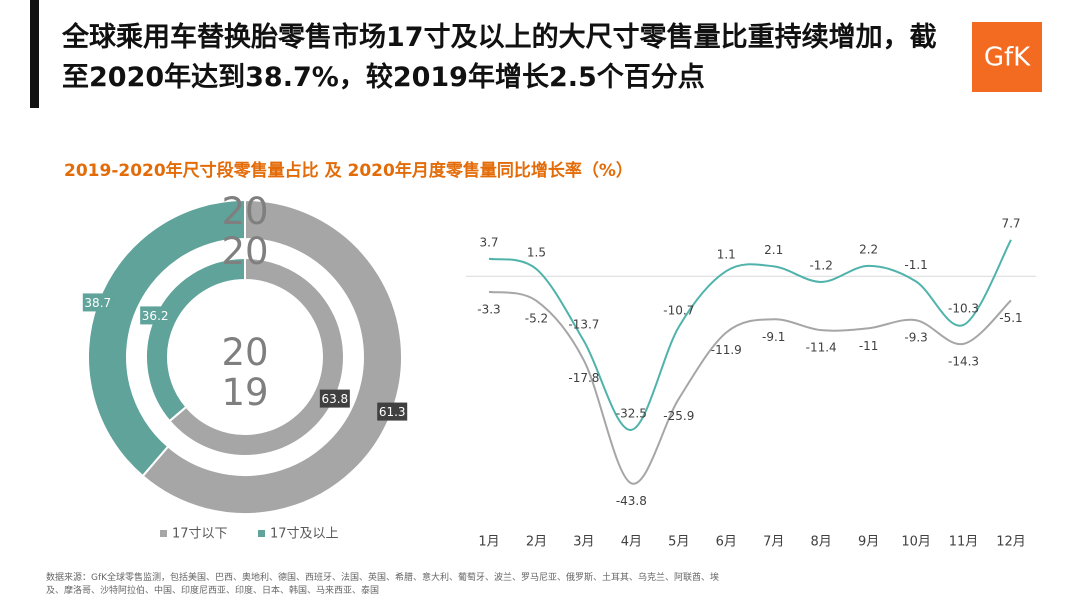  Describe the element at coordinates (583, 325) in the screenshot. I see `data-label: -13.7` at that location.